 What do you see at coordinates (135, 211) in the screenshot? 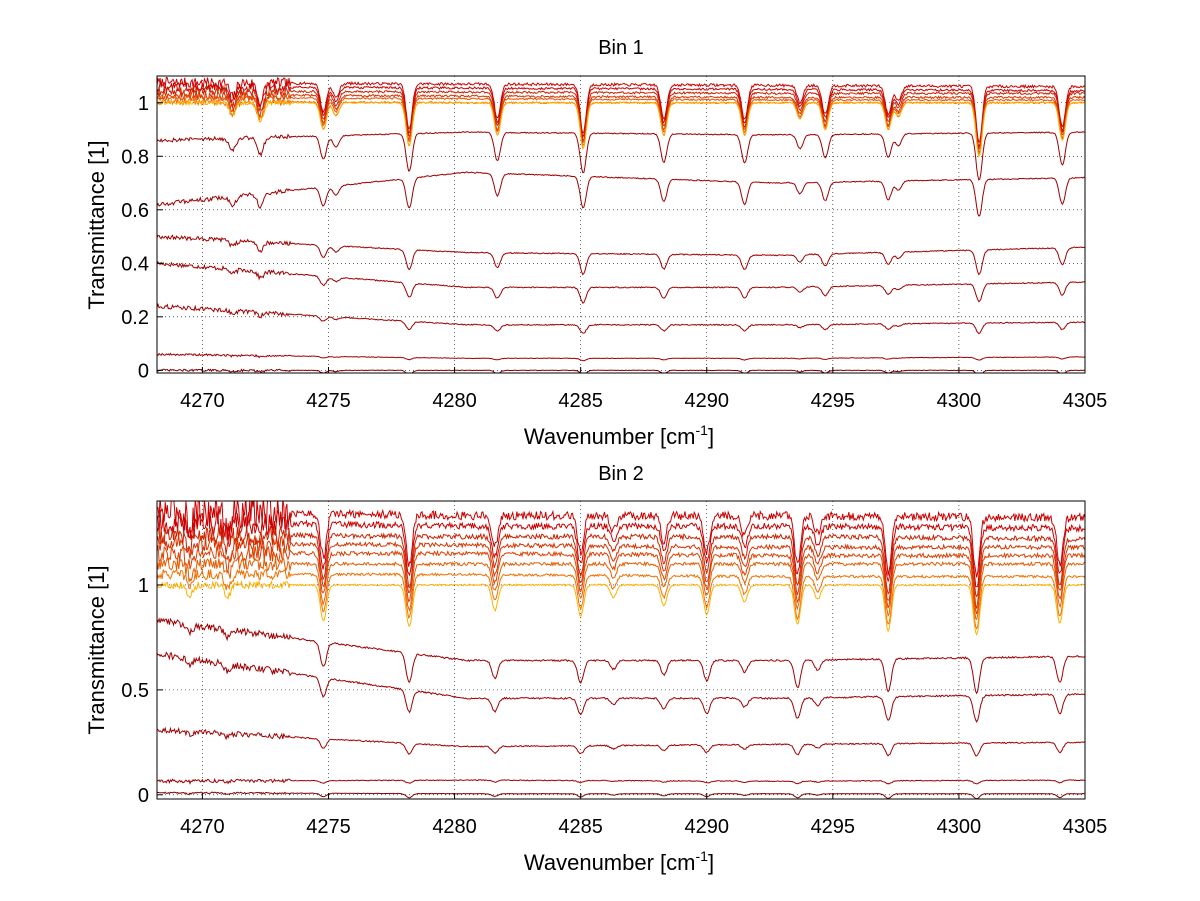
I see `y-tick-label: 0.6` at bounding box center [135, 211].